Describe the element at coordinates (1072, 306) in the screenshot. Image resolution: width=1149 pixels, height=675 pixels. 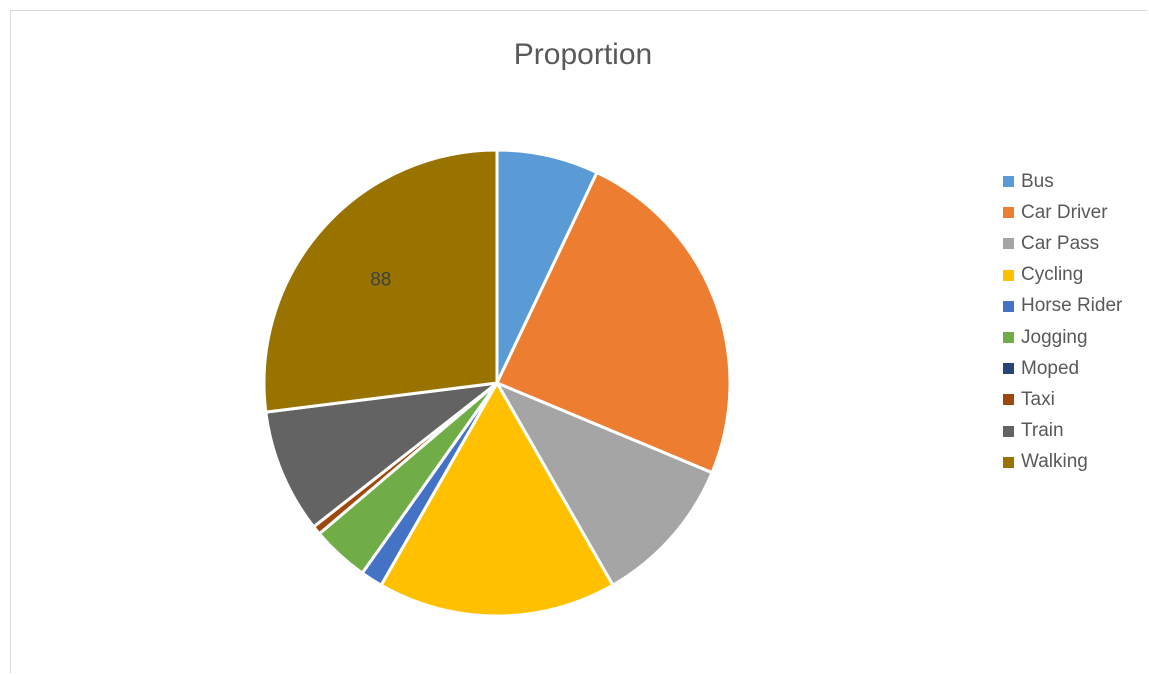
I see `legend-label: Horse Rider` at that location.